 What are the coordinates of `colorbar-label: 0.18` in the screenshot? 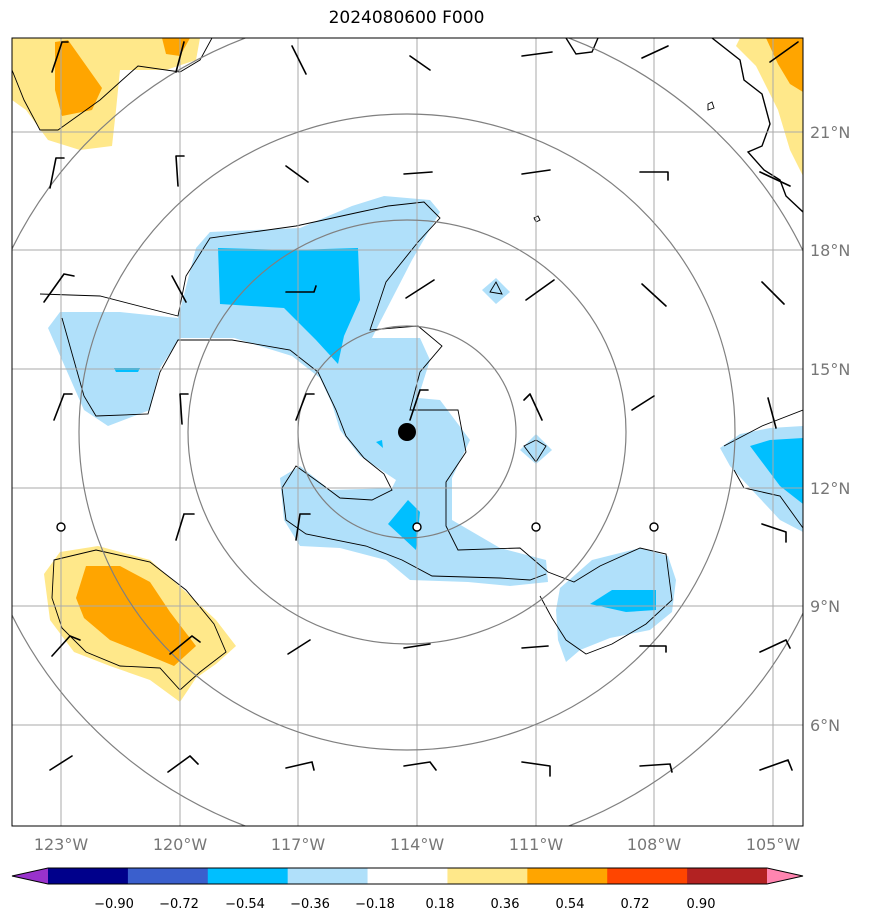 It's located at (440, 904).